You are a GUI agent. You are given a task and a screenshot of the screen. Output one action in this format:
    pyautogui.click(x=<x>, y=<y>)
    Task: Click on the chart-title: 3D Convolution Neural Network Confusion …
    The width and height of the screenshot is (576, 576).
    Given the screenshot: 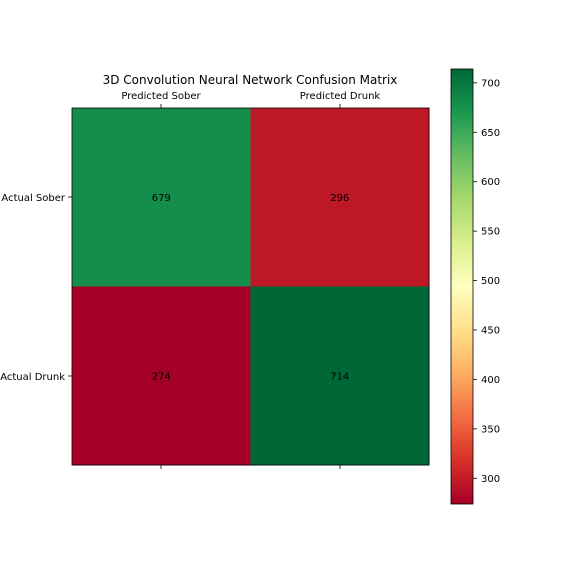 What is the action you would take?
    pyautogui.click(x=250, y=80)
    